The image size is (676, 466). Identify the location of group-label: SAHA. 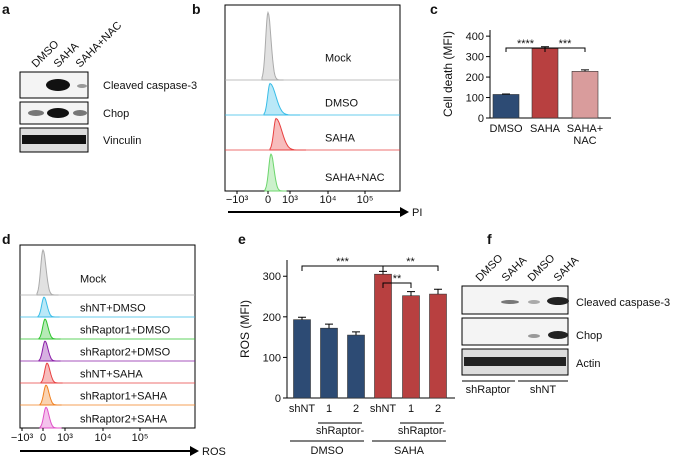
(409, 451).